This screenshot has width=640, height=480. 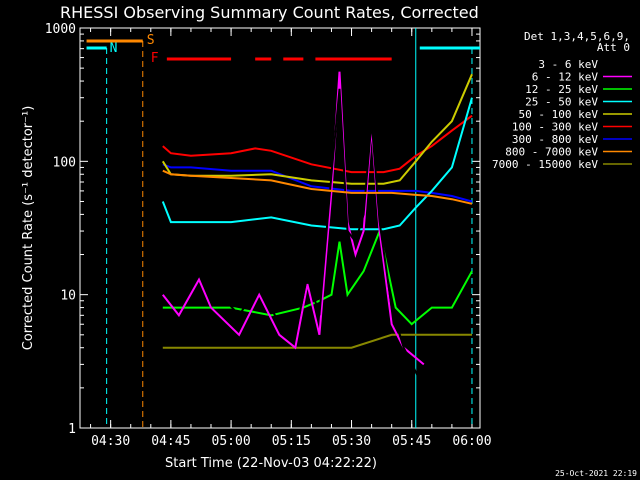 What do you see at coordinates (577, 36) in the screenshot?
I see `legend-header: Det 1,3,4,5,6,9,` at bounding box center [577, 36].